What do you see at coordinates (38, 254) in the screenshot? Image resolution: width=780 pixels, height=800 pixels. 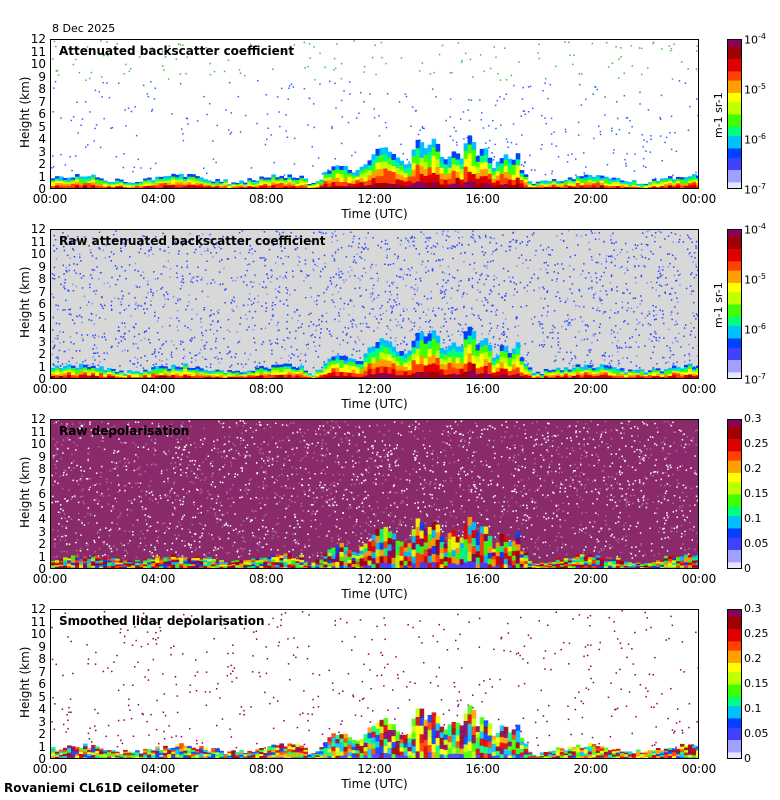 I see `y-tick-label: 10` at bounding box center [38, 254].